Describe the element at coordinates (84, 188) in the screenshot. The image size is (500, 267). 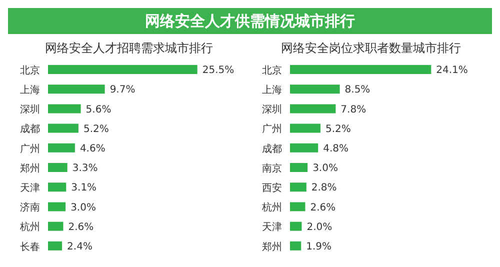
I see `data-label: 3.1%` at that location.